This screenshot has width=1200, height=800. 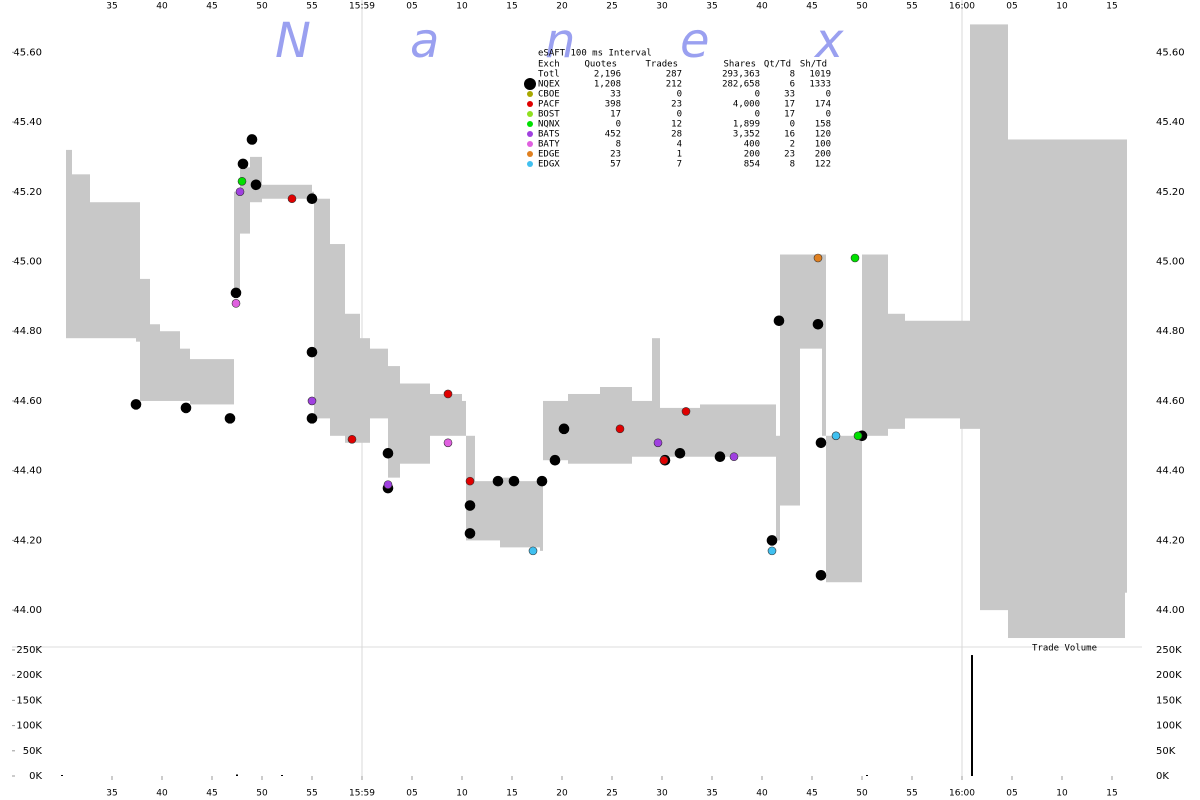 What do you see at coordinates (823, 165) in the screenshot?
I see `legend-cell: 122` at bounding box center [823, 165].